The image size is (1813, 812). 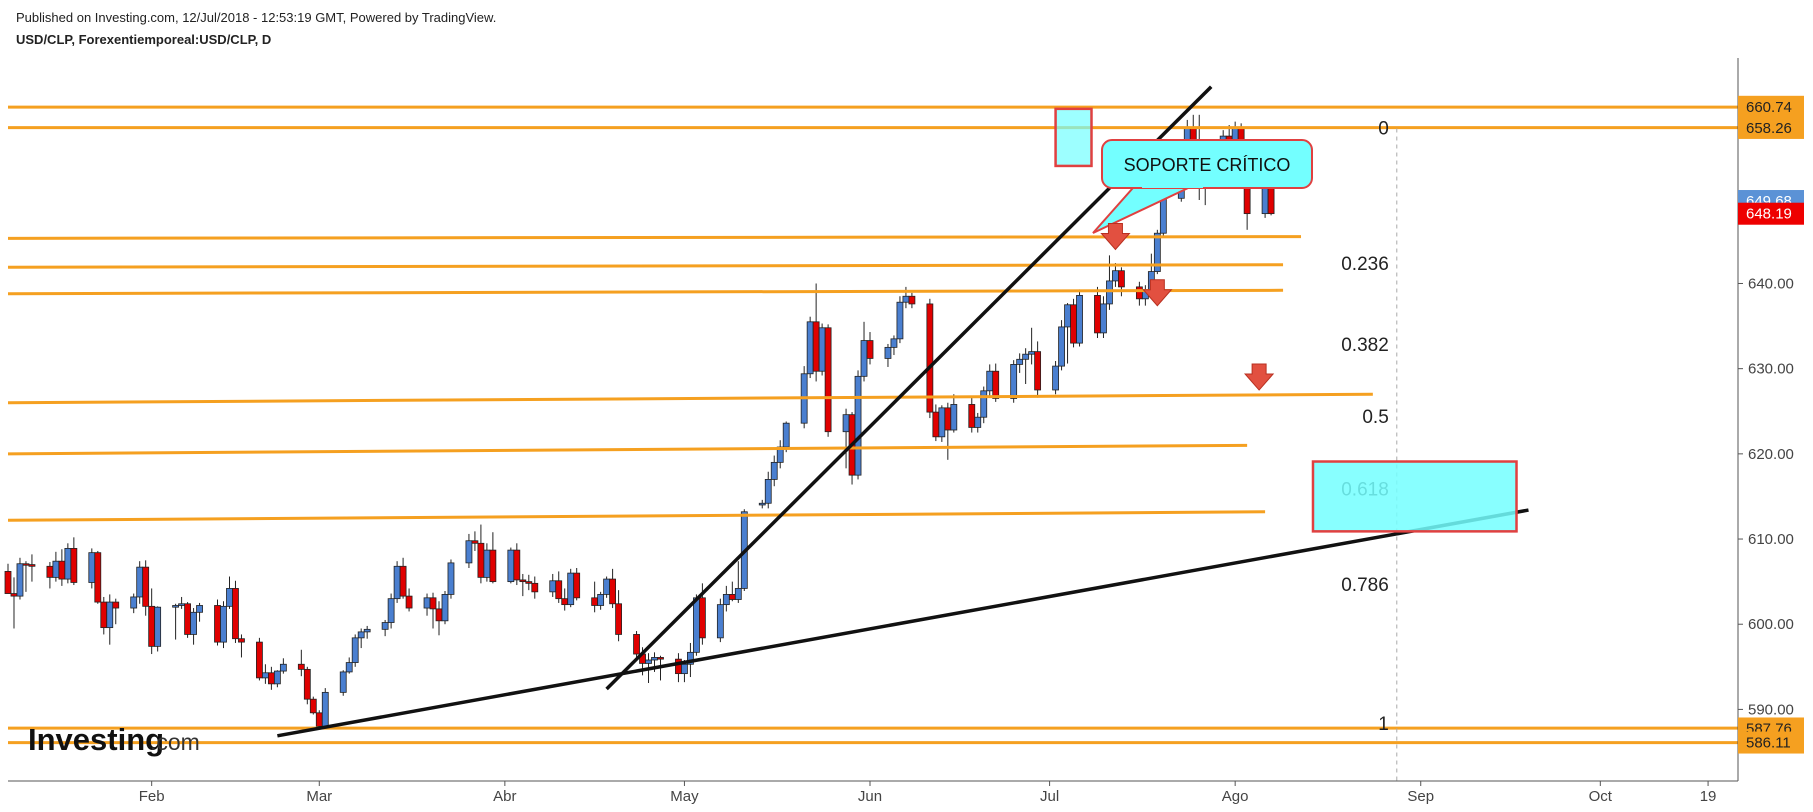 What do you see at coordinates (1365, 264) in the screenshot?
I see `fib-level-label: 0.236` at bounding box center [1365, 264].